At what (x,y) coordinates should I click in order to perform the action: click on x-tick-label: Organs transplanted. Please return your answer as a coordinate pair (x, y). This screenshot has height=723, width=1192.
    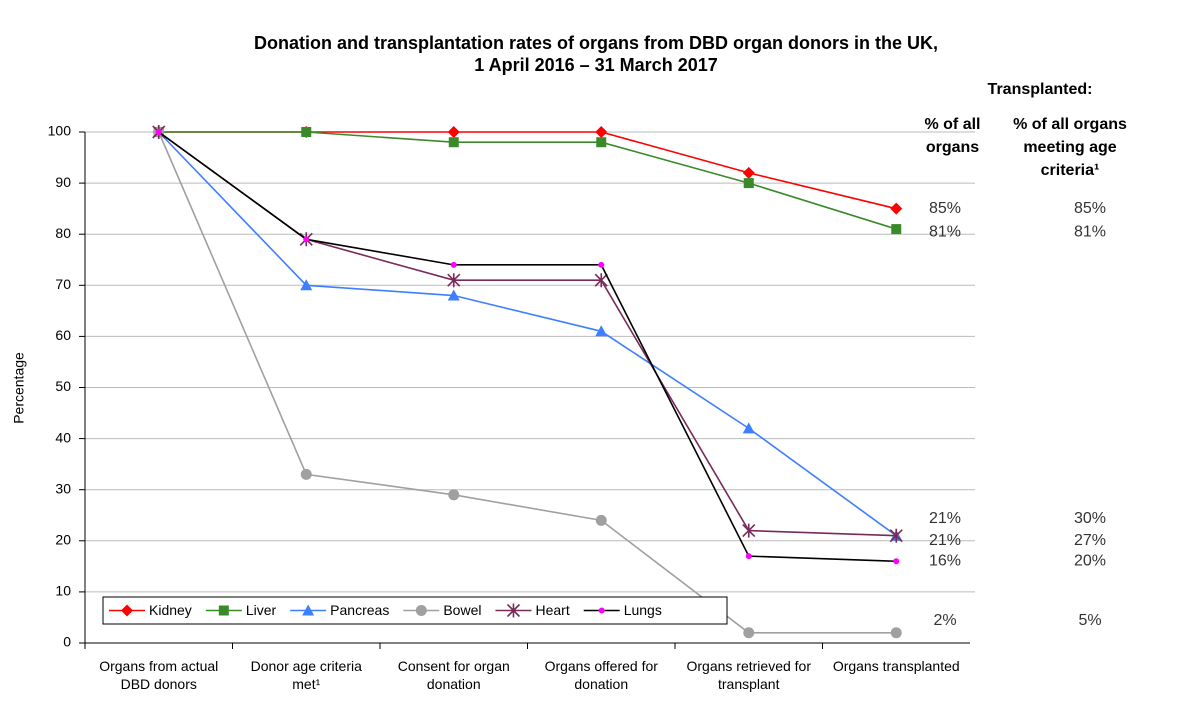
    Looking at the image, I should click on (896, 666).